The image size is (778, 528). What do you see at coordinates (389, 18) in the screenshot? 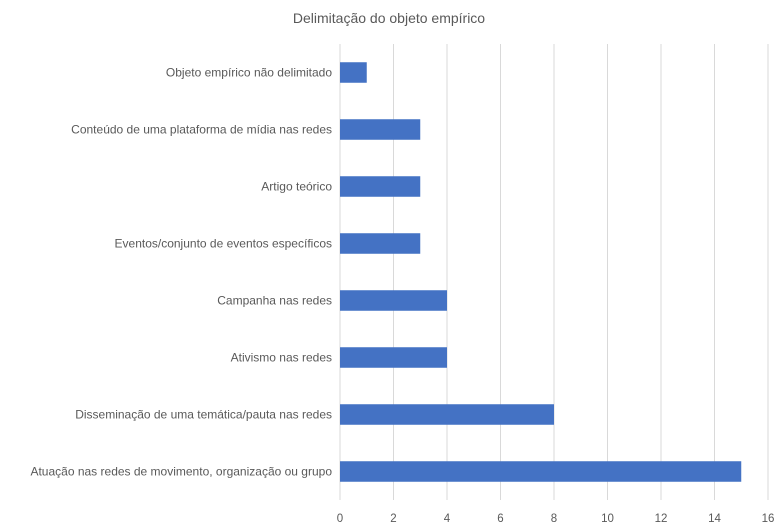
I see `chart-title: Delimitação do objeto empírico` at bounding box center [389, 18].